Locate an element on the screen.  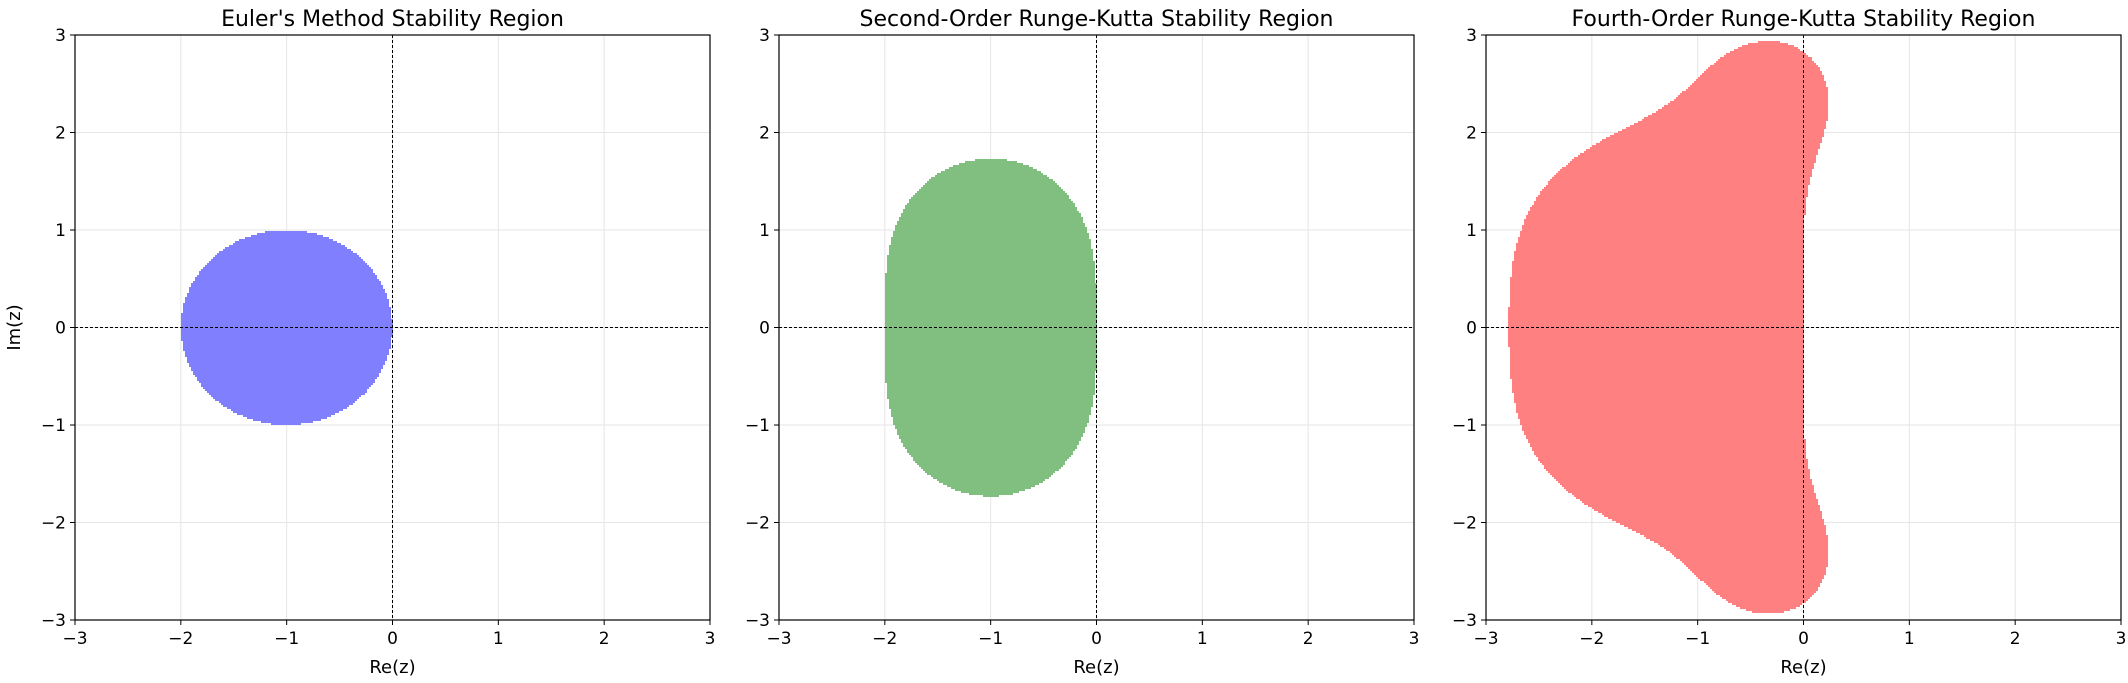
chart-title: Euler's Method Stability Region is located at coordinates (392, 19).